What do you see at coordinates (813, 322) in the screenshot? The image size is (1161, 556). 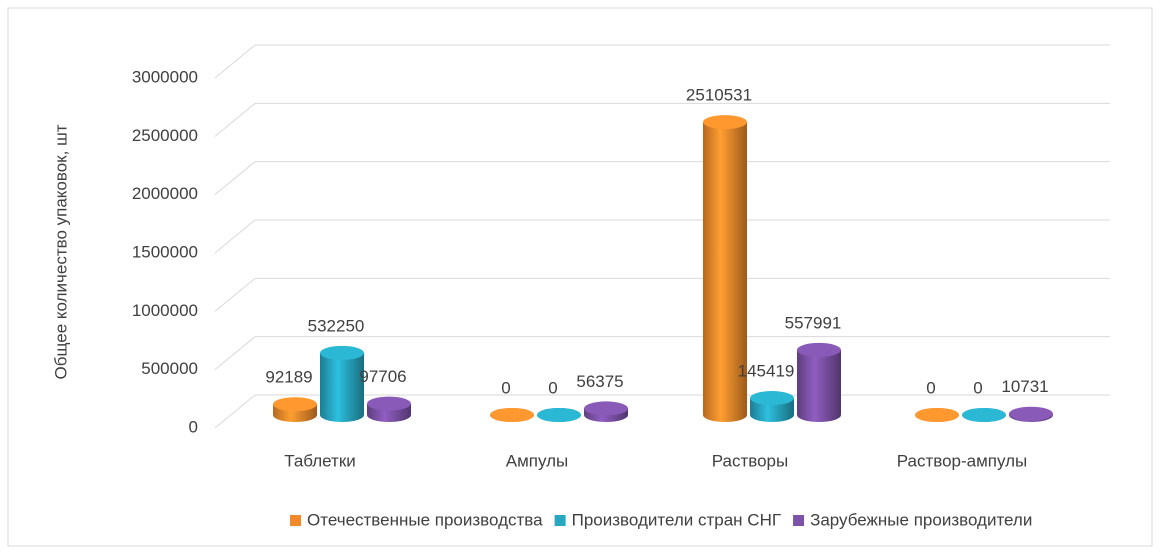 I see `data-label: 557991` at bounding box center [813, 322].